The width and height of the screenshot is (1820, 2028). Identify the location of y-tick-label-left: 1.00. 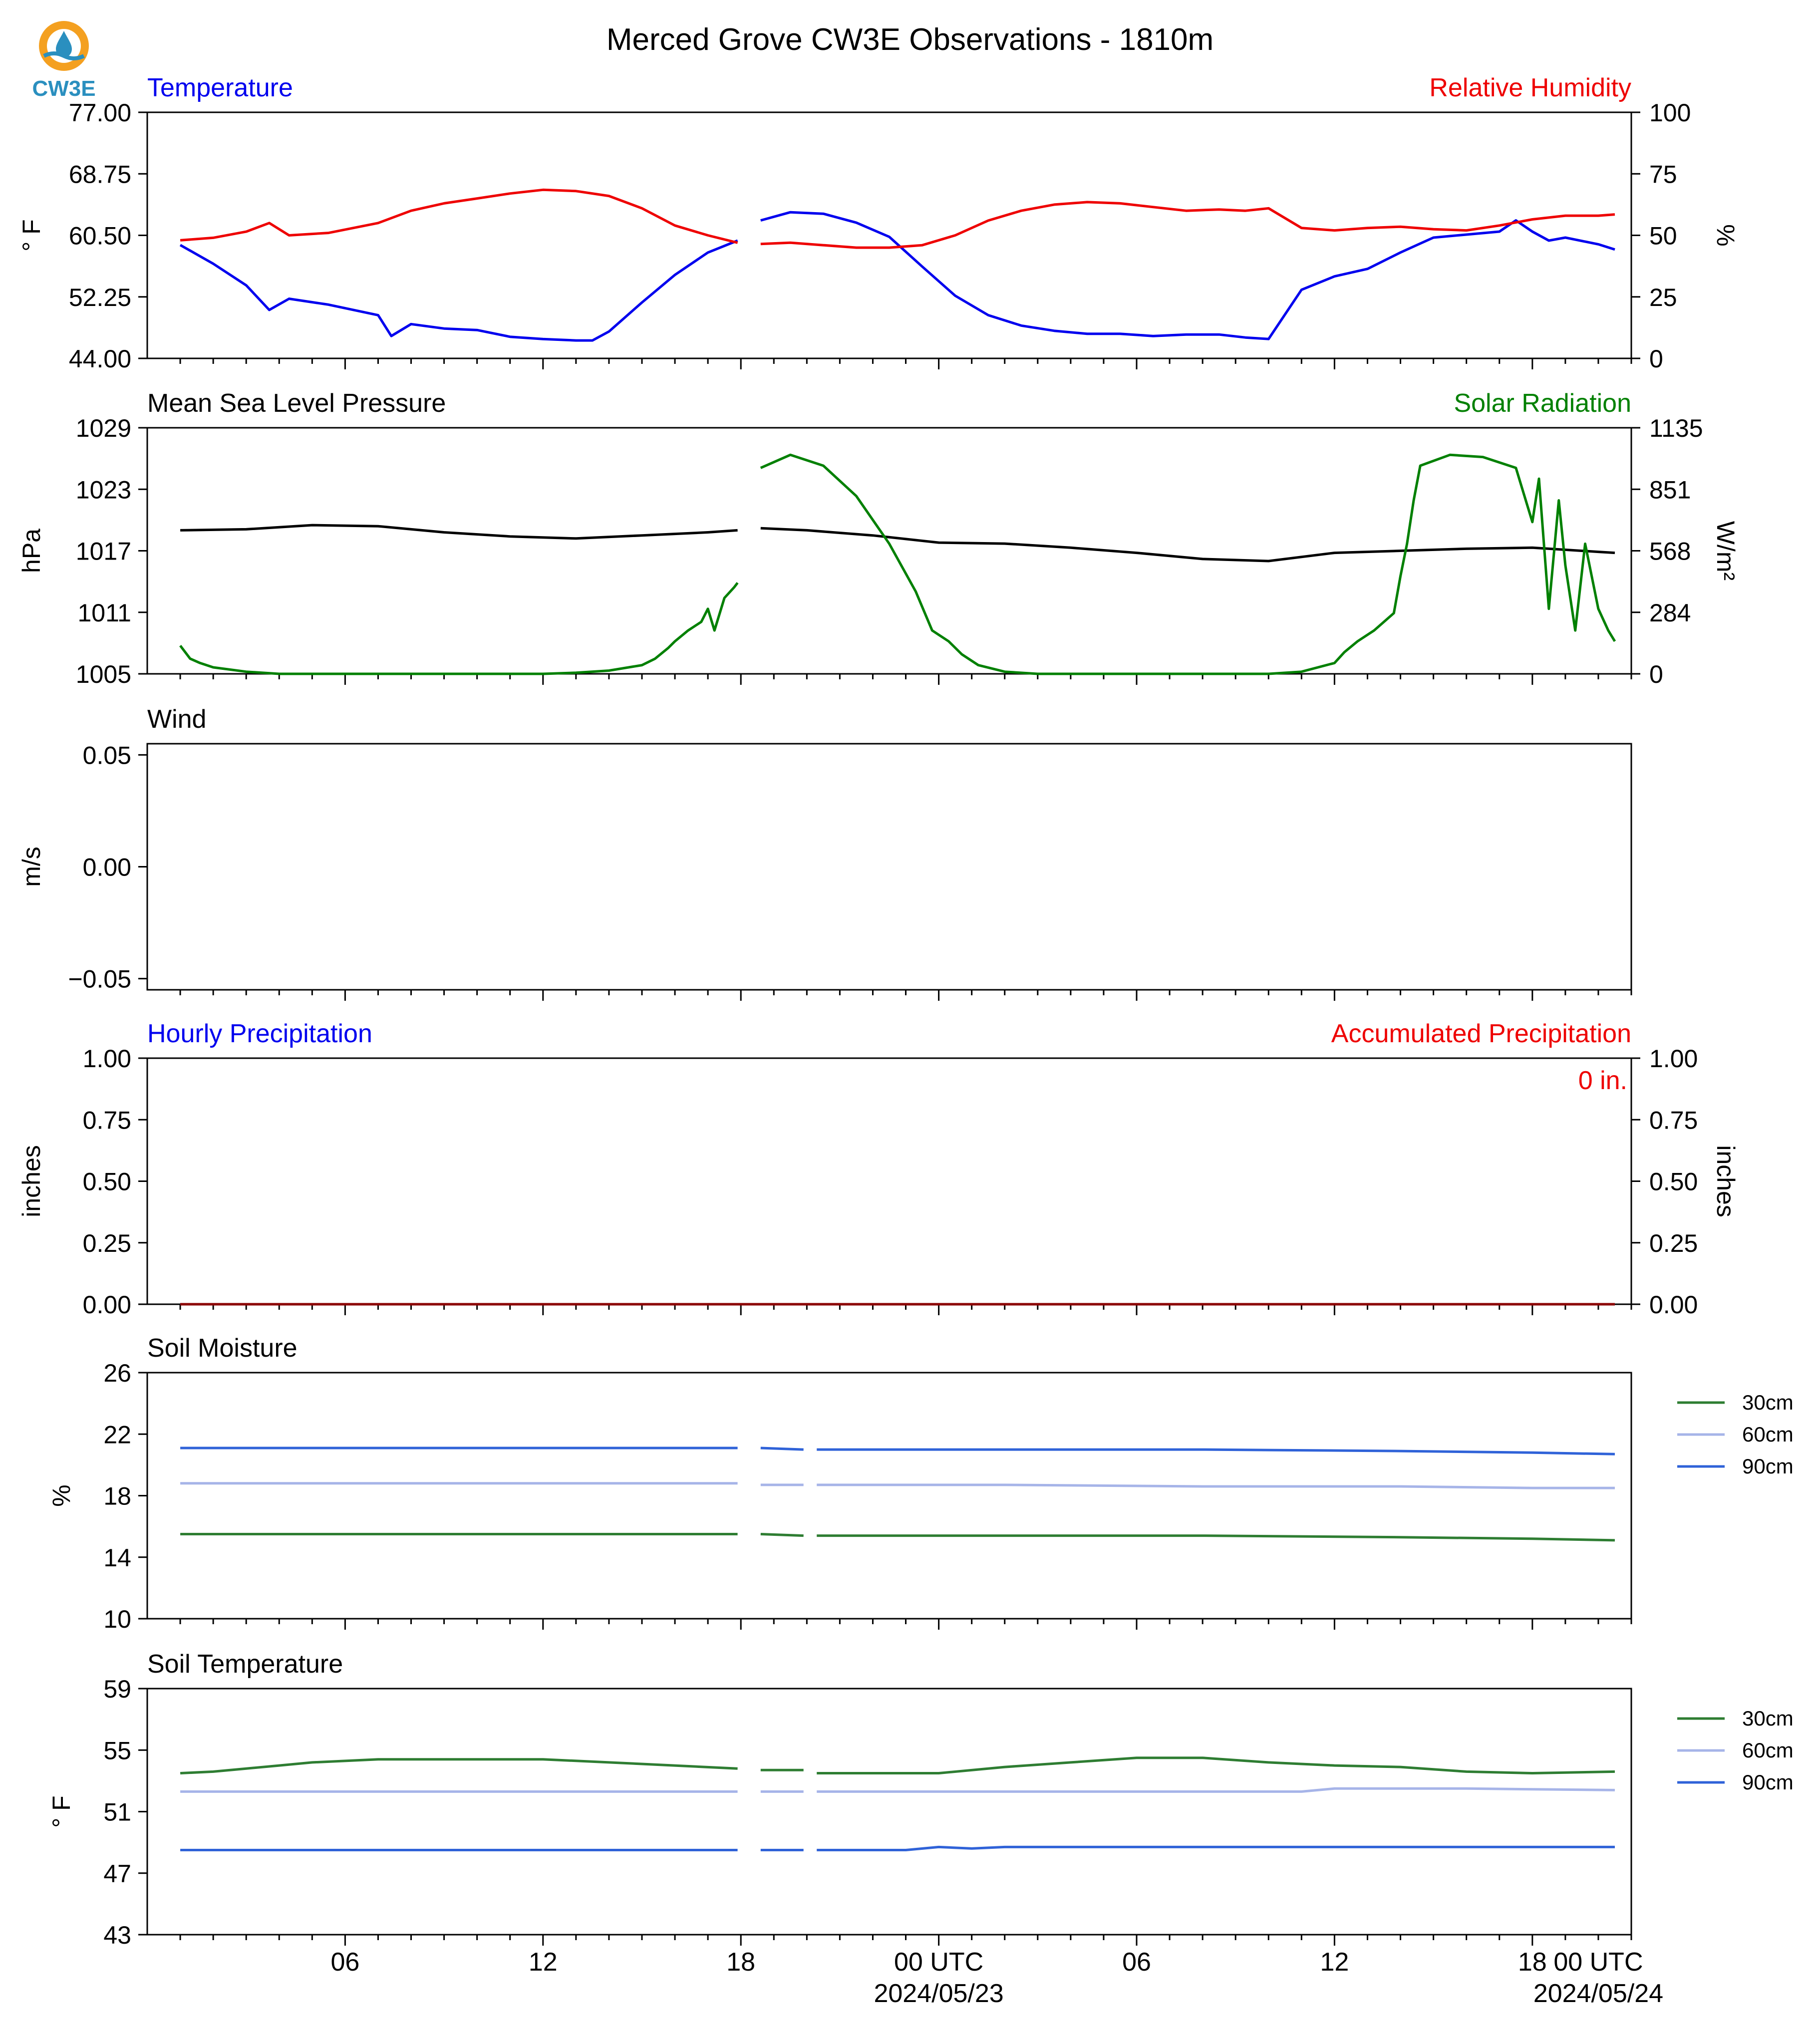
(107, 1059).